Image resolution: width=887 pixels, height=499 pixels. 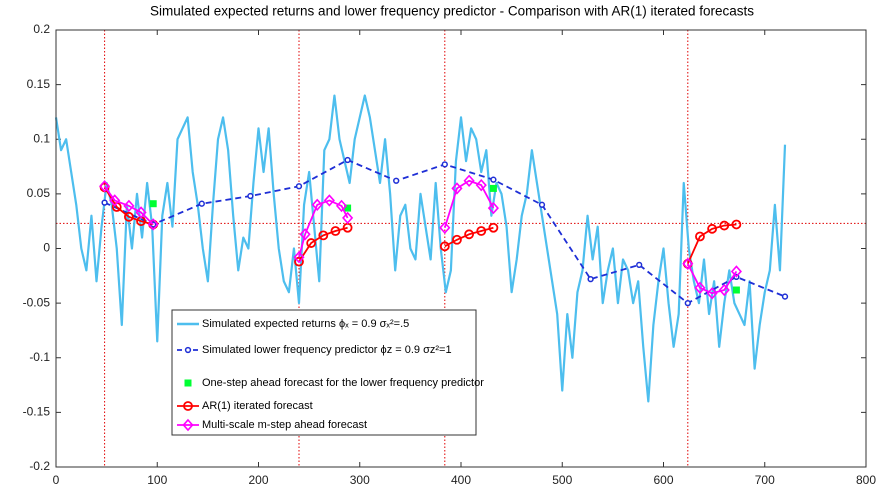 I want to click on y-tick-label: -0.1, so click(x=39, y=357).